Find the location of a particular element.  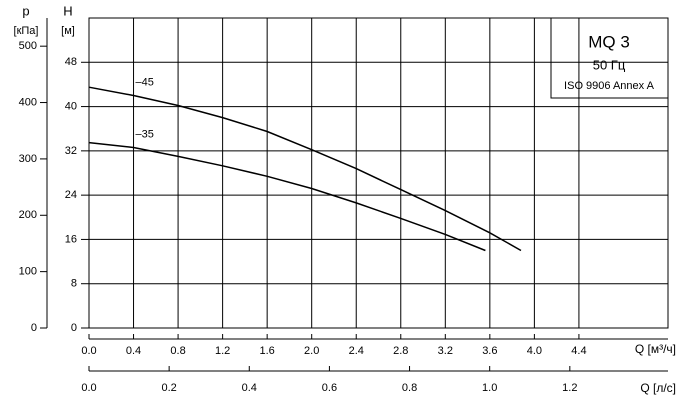

y2-axis-label: p is located at coordinates (25, 10).